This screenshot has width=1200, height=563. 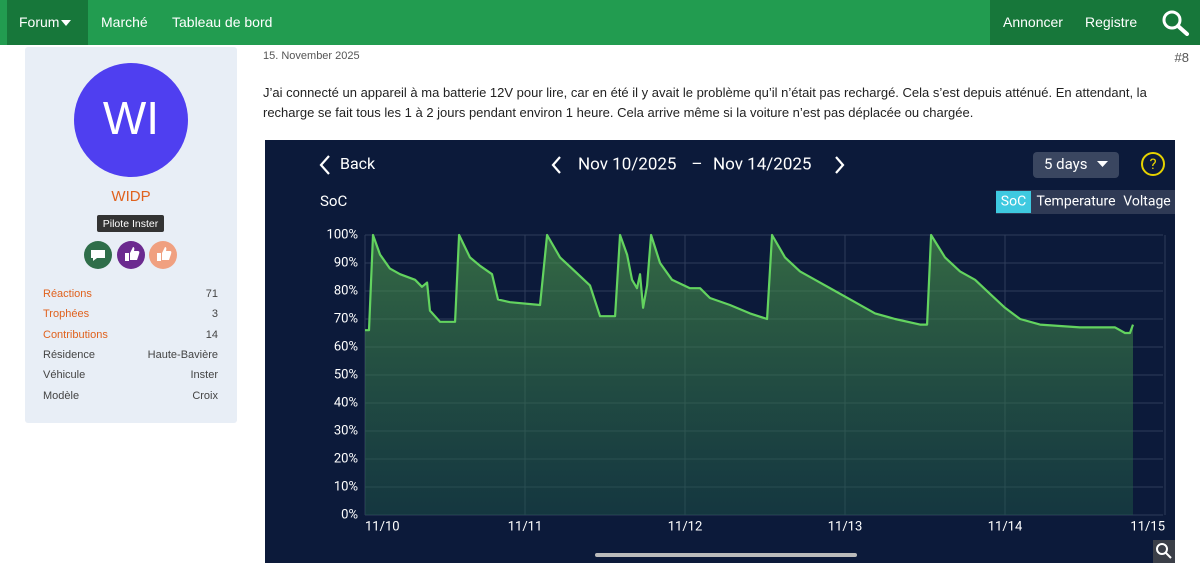 I want to click on caret-icon, so click(x=66, y=23).